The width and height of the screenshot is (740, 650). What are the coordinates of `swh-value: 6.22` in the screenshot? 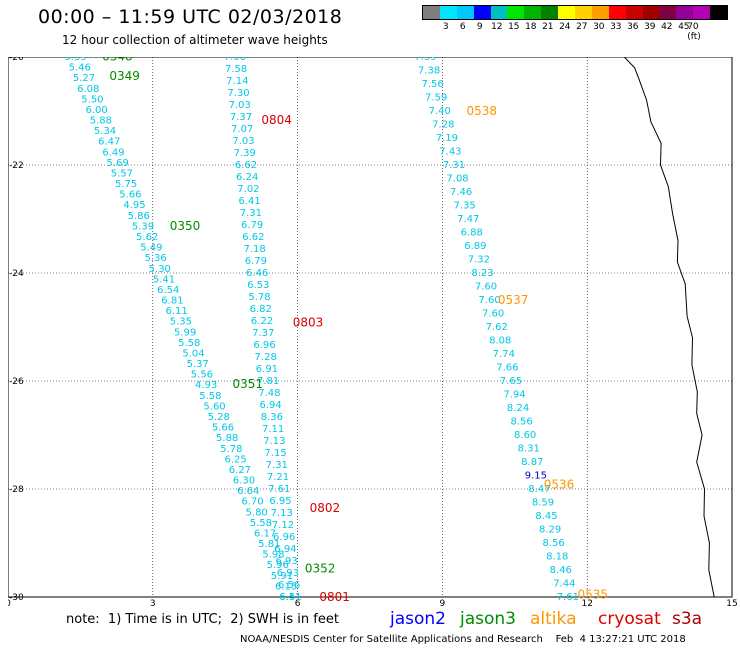 It's located at (262, 321).